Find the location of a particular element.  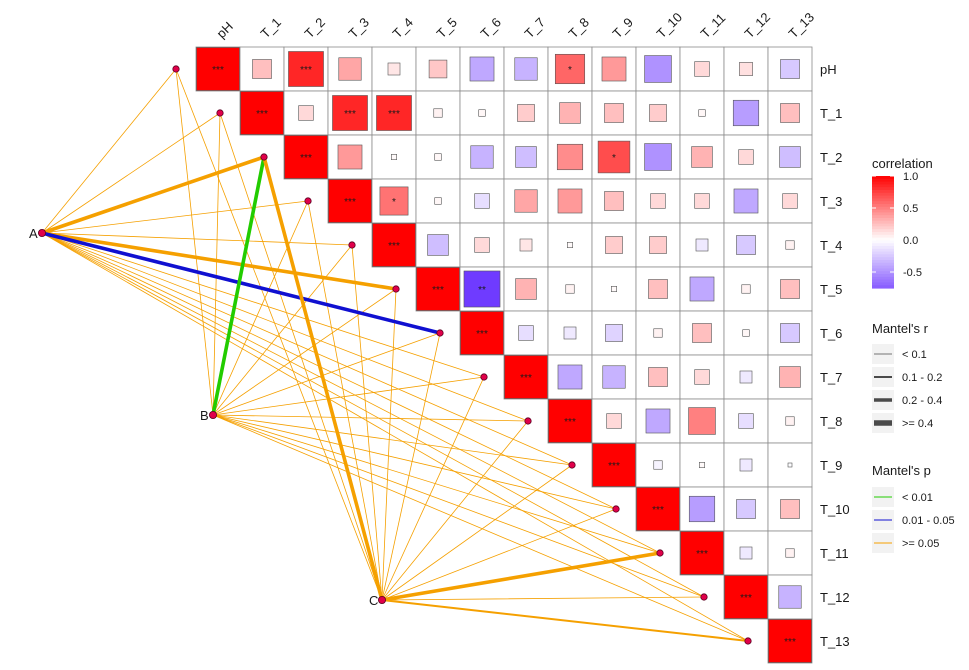

row-label: T_3 is located at coordinates (831, 201).